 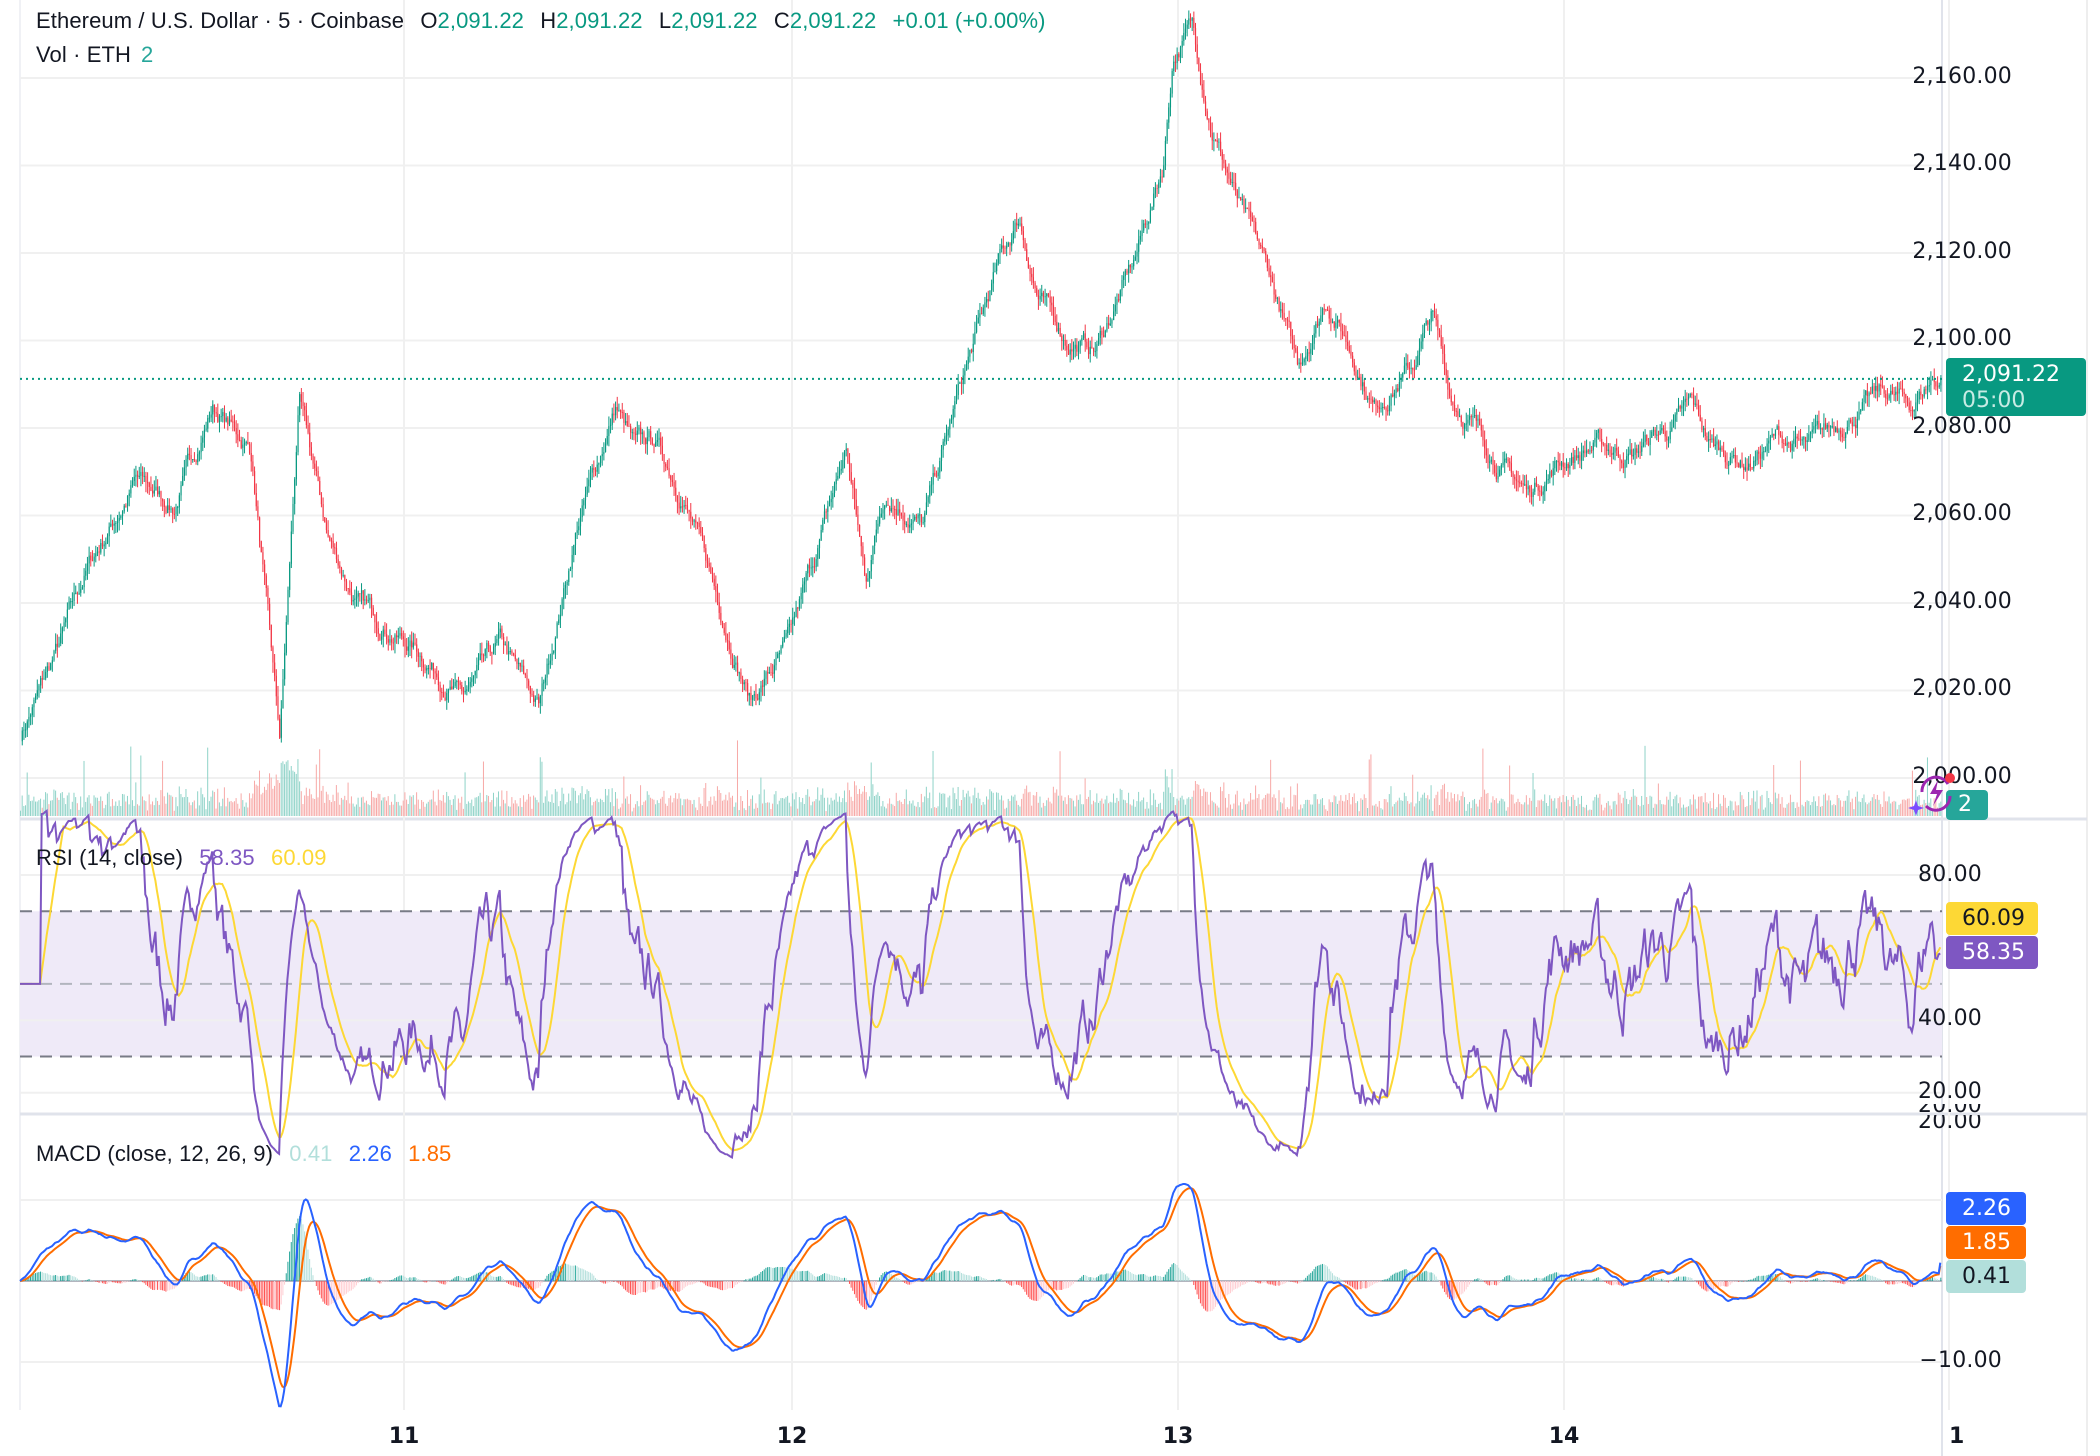 What do you see at coordinates (1950, 1111) in the screenshot?
I see `macd-tick-cut: 20.00` at bounding box center [1950, 1111].